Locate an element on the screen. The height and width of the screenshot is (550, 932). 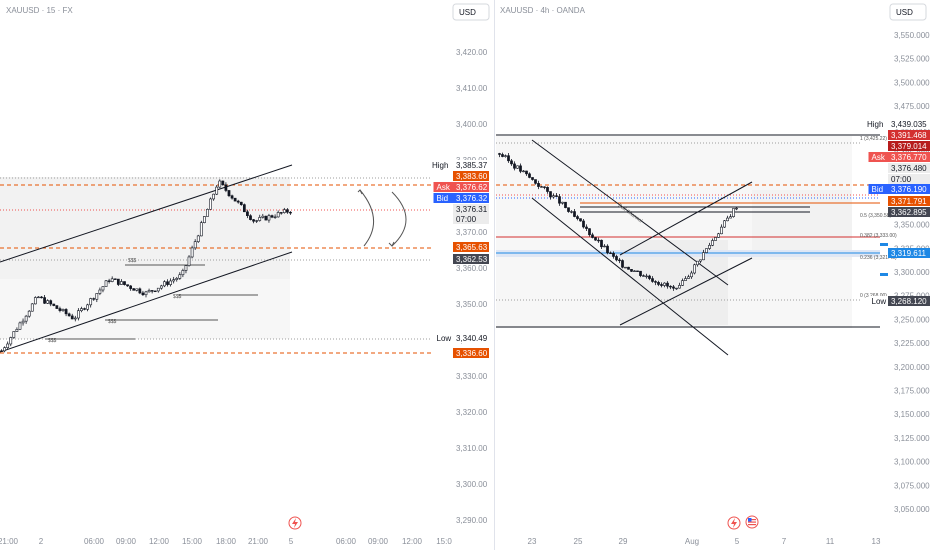
left-channel-lower is located at coordinates (146, 302).